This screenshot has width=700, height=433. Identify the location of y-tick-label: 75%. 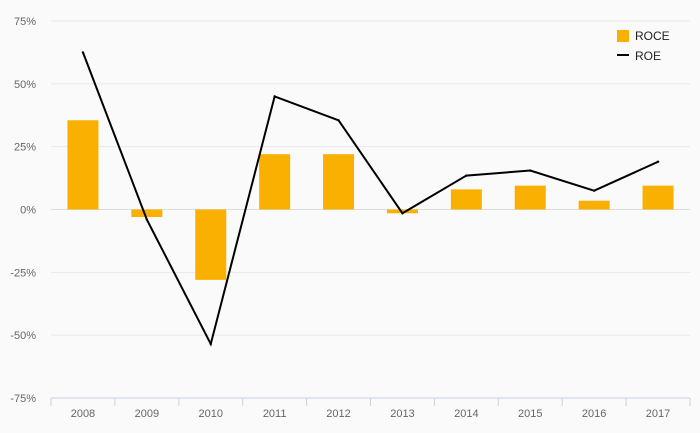
(25, 22).